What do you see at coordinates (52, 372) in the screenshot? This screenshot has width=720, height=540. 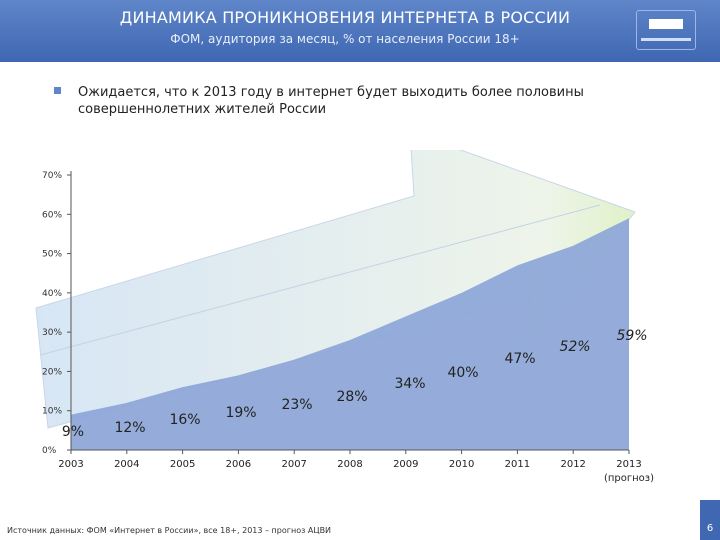 I see `y-tick-label: 20%` at bounding box center [52, 372].